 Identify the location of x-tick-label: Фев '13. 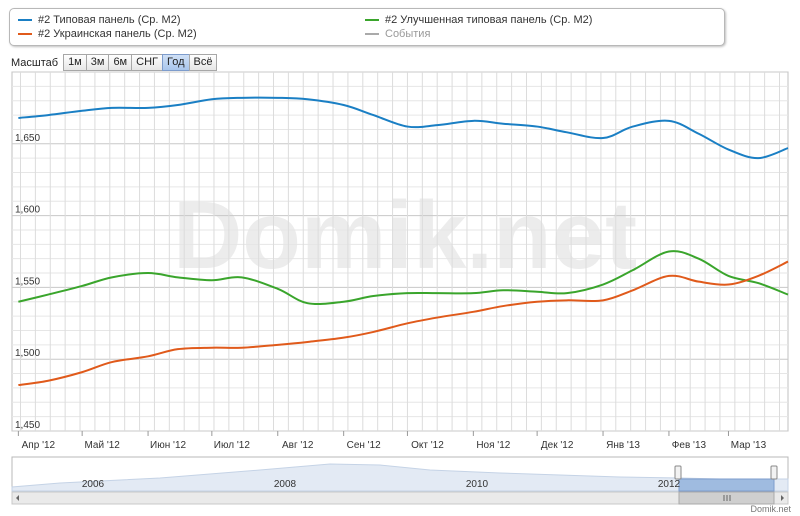
(689, 445).